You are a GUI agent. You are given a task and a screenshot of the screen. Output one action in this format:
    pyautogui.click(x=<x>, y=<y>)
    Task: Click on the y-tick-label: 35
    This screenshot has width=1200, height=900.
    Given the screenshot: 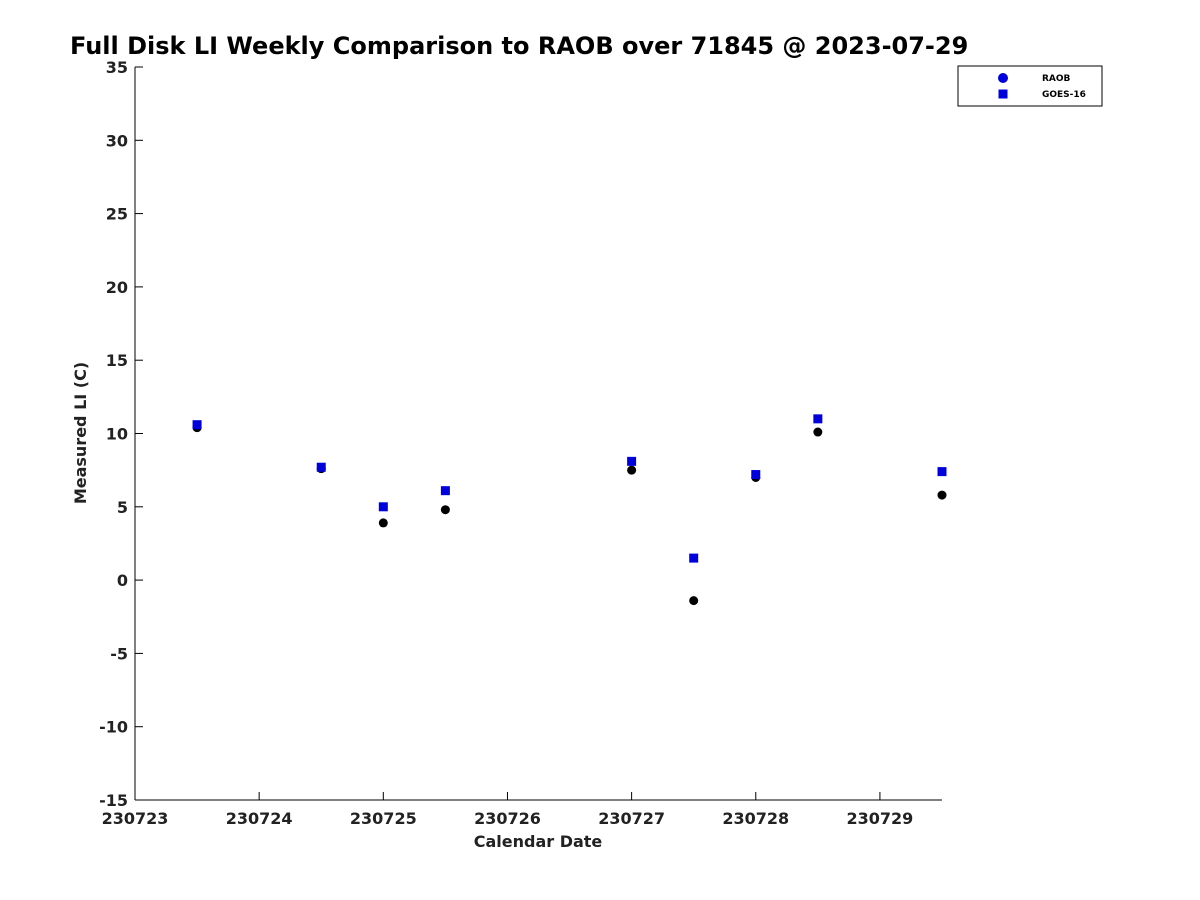 What is the action you would take?
    pyautogui.click(x=117, y=67)
    